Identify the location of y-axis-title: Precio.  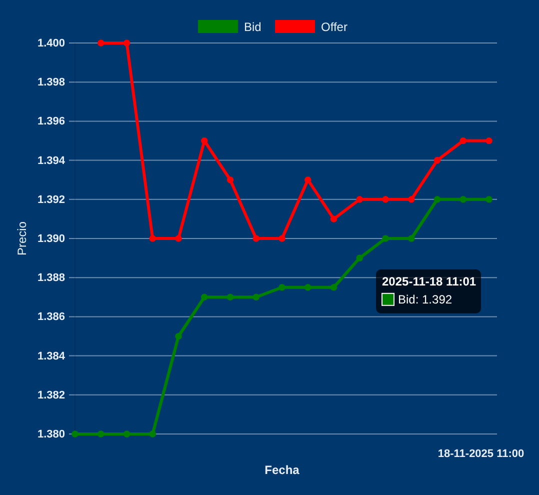
(22, 238).